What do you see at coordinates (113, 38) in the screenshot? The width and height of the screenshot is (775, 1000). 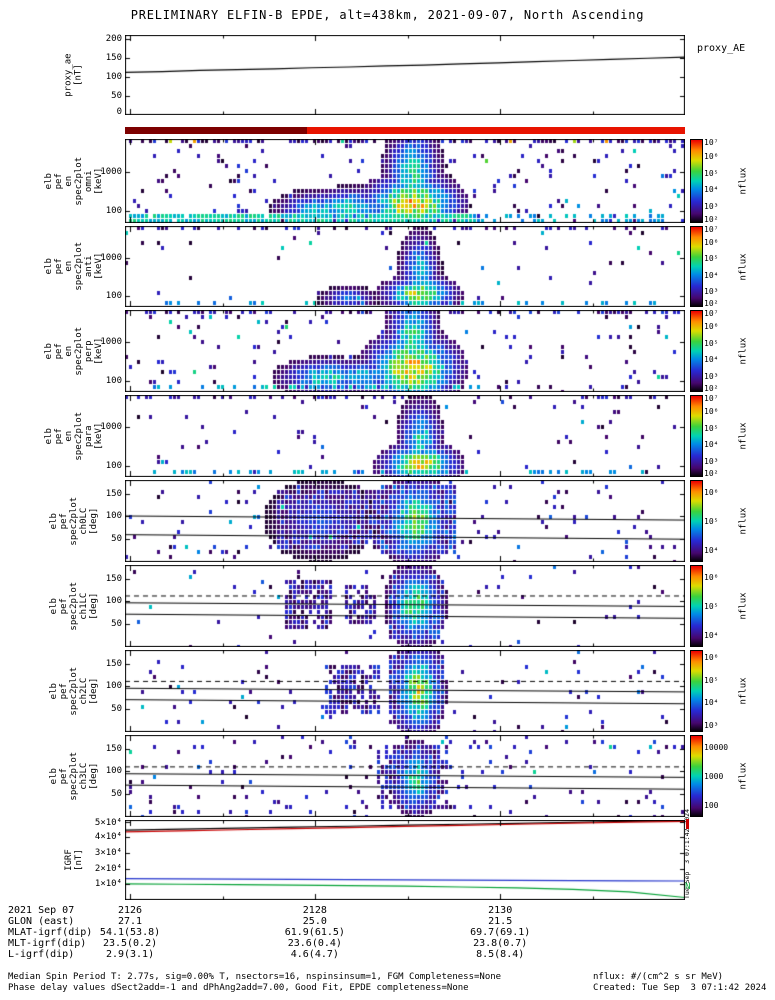 I see `proxy-ae-ytick-0: 200` at bounding box center [113, 38].